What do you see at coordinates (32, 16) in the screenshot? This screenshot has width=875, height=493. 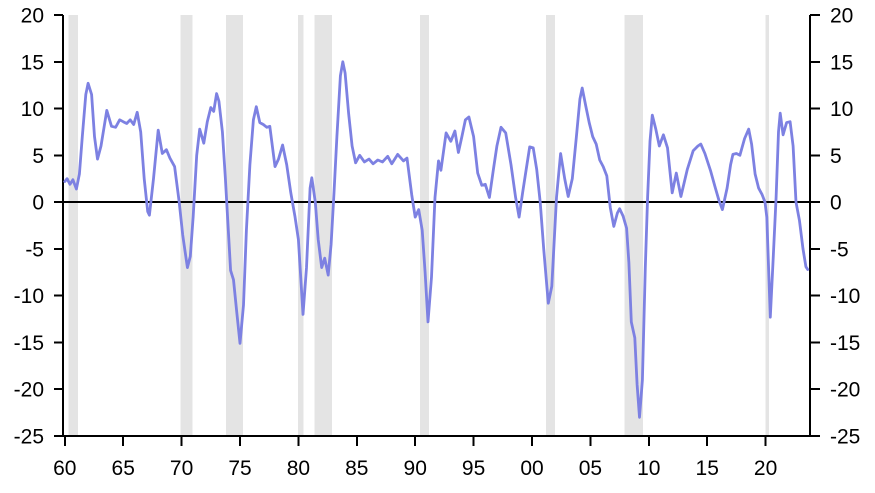 I see `y-axis-tick-label-left: 20` at bounding box center [32, 16].